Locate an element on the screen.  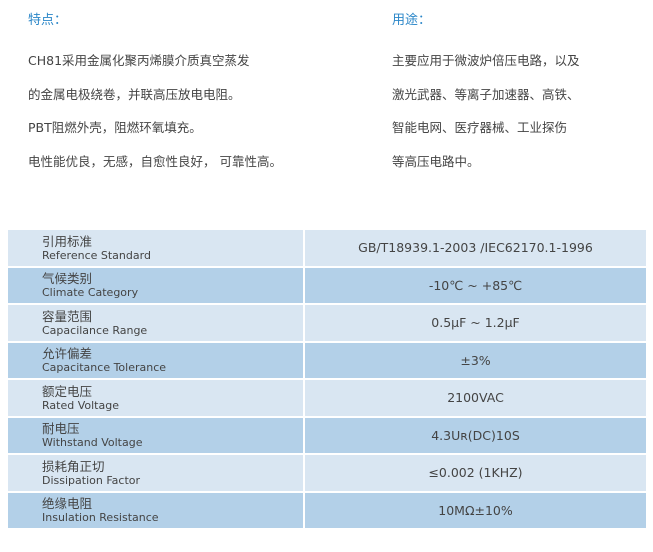
spec-value: 4.3Uʀ(DC)10S is located at coordinates (475, 435).